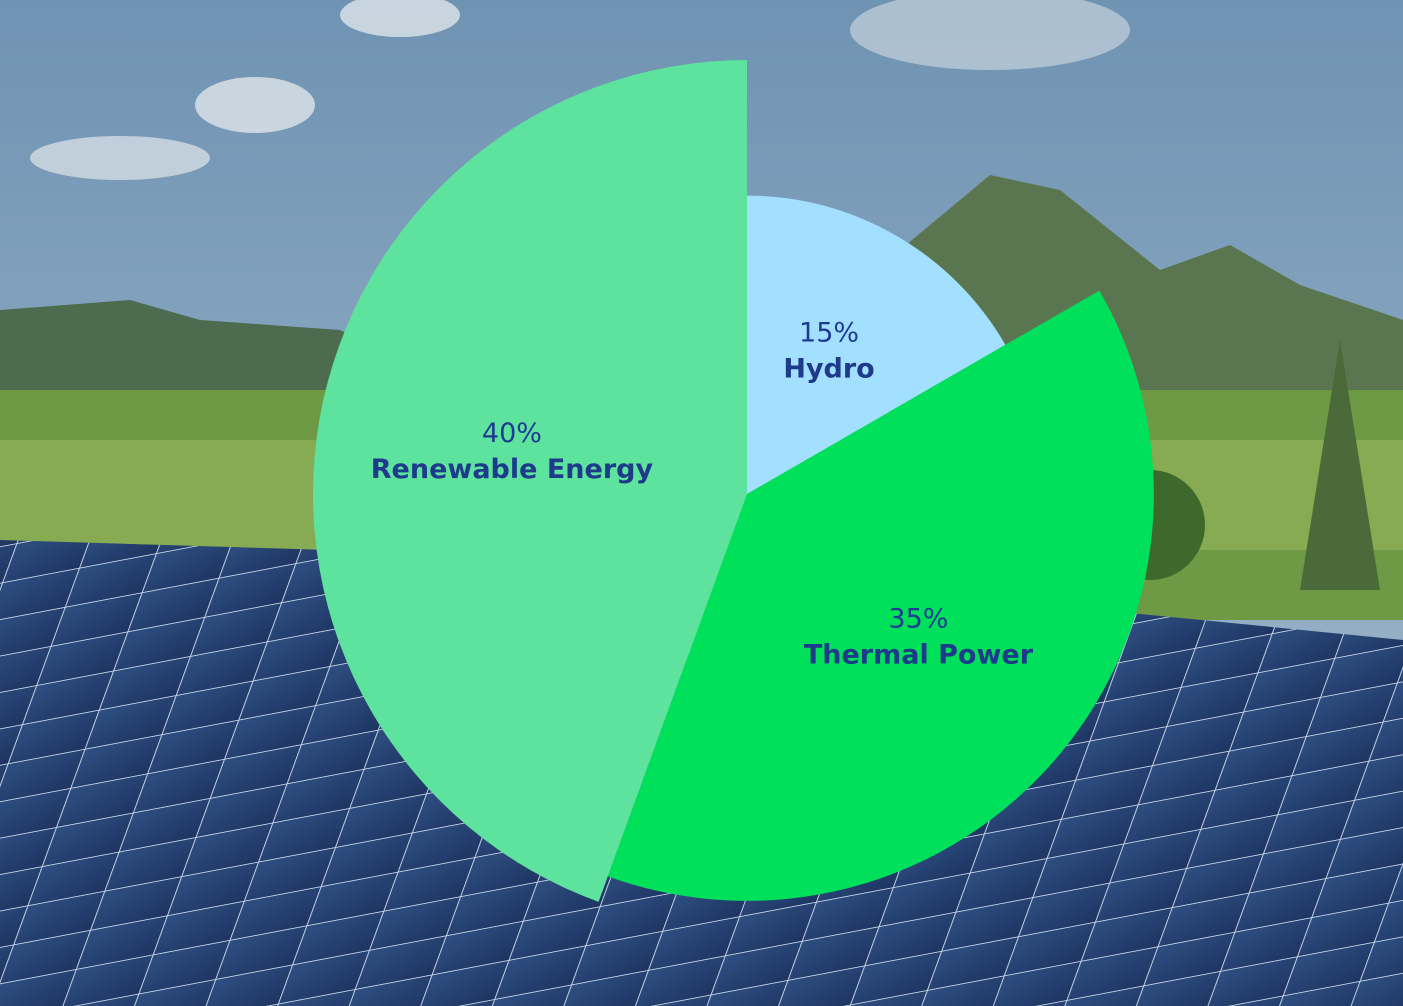 This screenshot has height=1006, width=1403. I want to click on slice-category-label: Thermal Power, so click(919, 654).